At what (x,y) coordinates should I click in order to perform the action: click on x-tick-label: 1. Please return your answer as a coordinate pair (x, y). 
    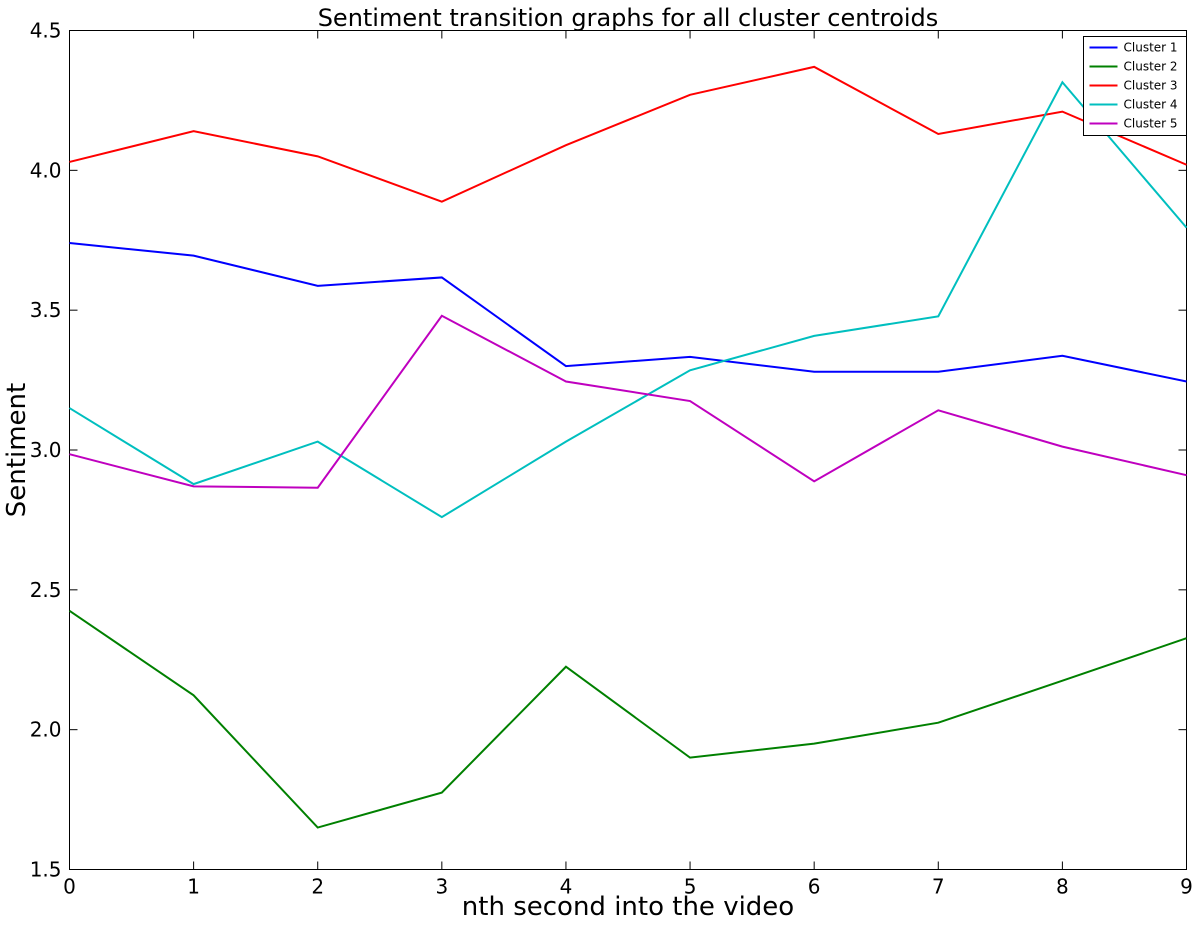
    Looking at the image, I should click on (193, 887).